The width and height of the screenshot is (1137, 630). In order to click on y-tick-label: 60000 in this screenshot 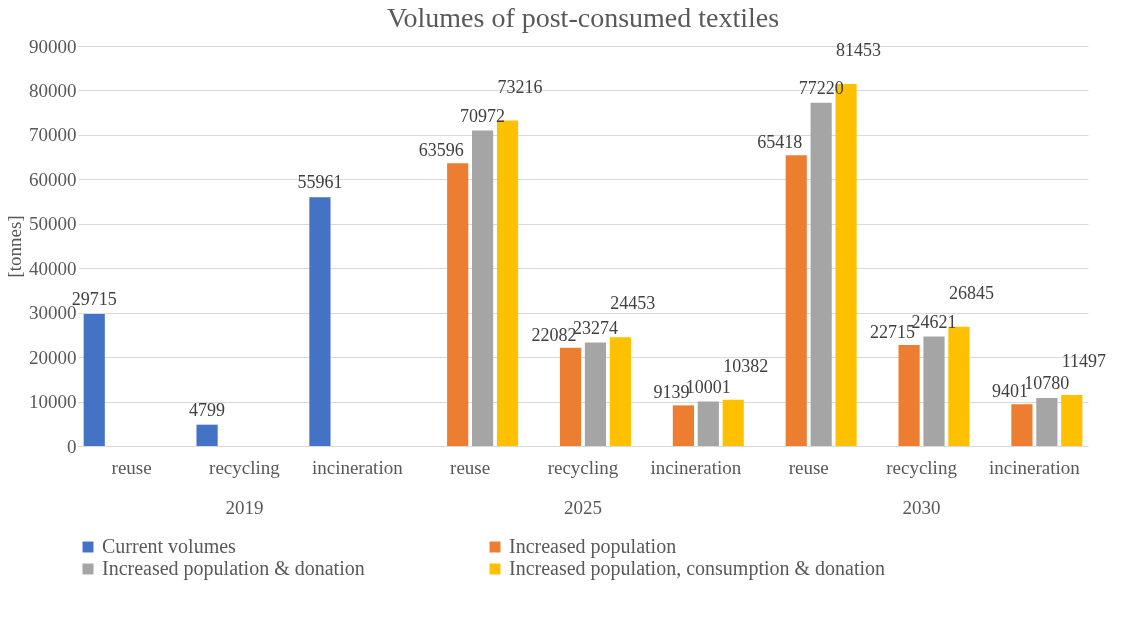, I will do `click(53, 179)`.